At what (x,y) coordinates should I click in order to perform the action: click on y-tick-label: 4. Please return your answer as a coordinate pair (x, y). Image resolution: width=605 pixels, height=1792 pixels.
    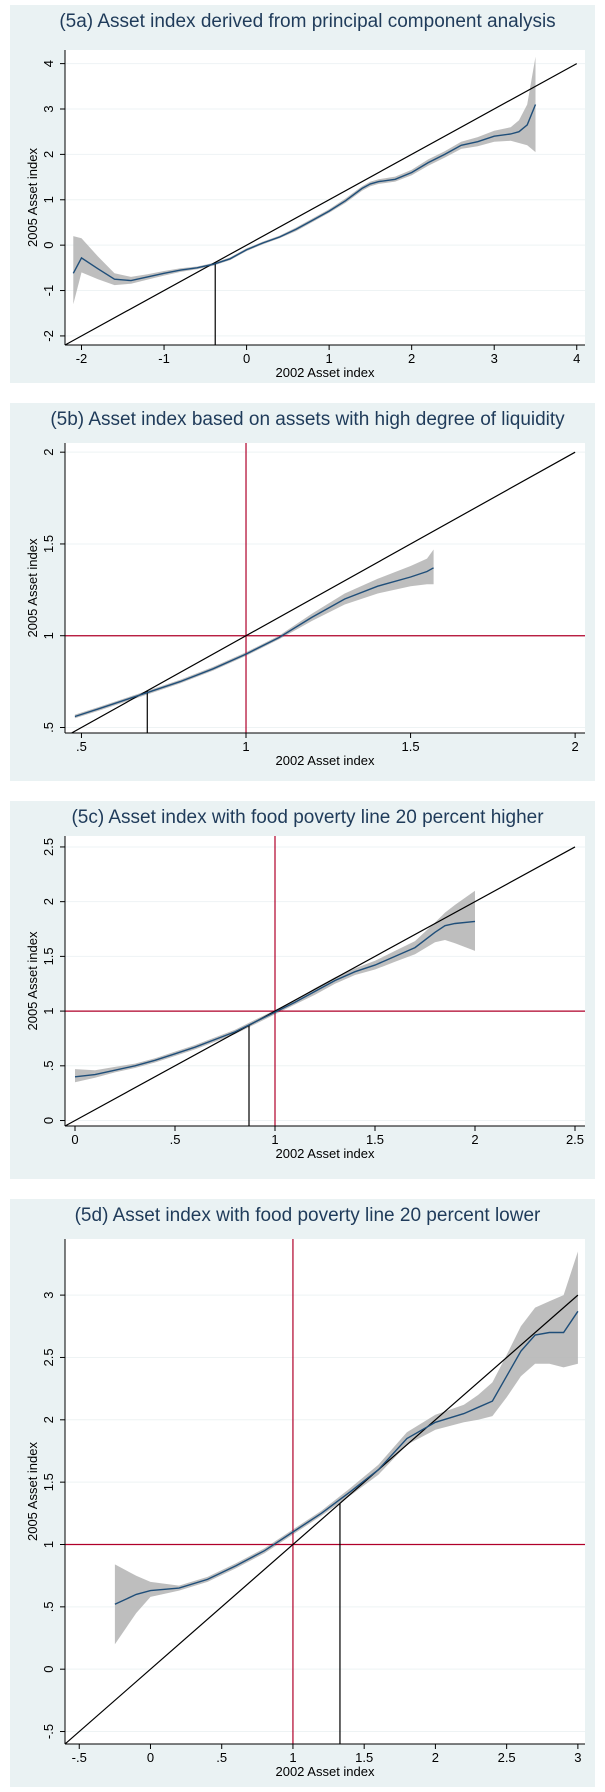
    Looking at the image, I should click on (48, 63).